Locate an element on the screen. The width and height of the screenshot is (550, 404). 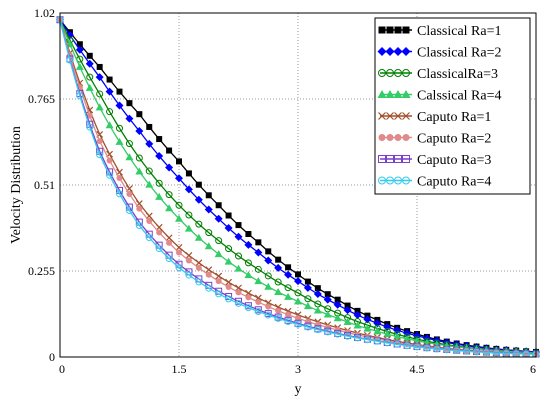
legend-item: ClassicalRa=3 is located at coordinates (438, 74).